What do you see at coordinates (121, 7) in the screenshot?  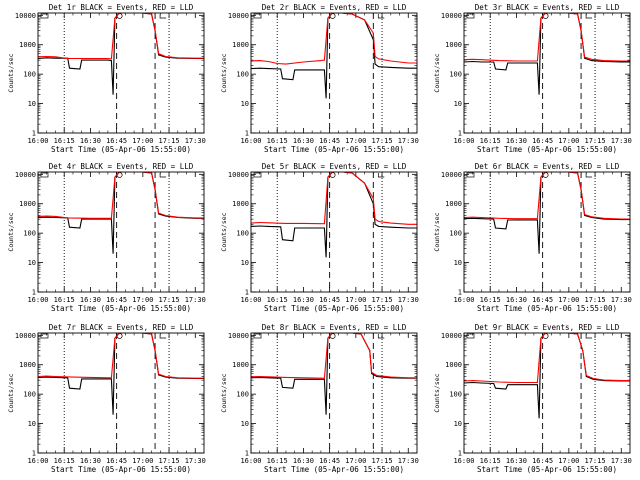 I see `chart-title: Det 1r BLACK = Events, RED = LLD` at bounding box center [121, 7].